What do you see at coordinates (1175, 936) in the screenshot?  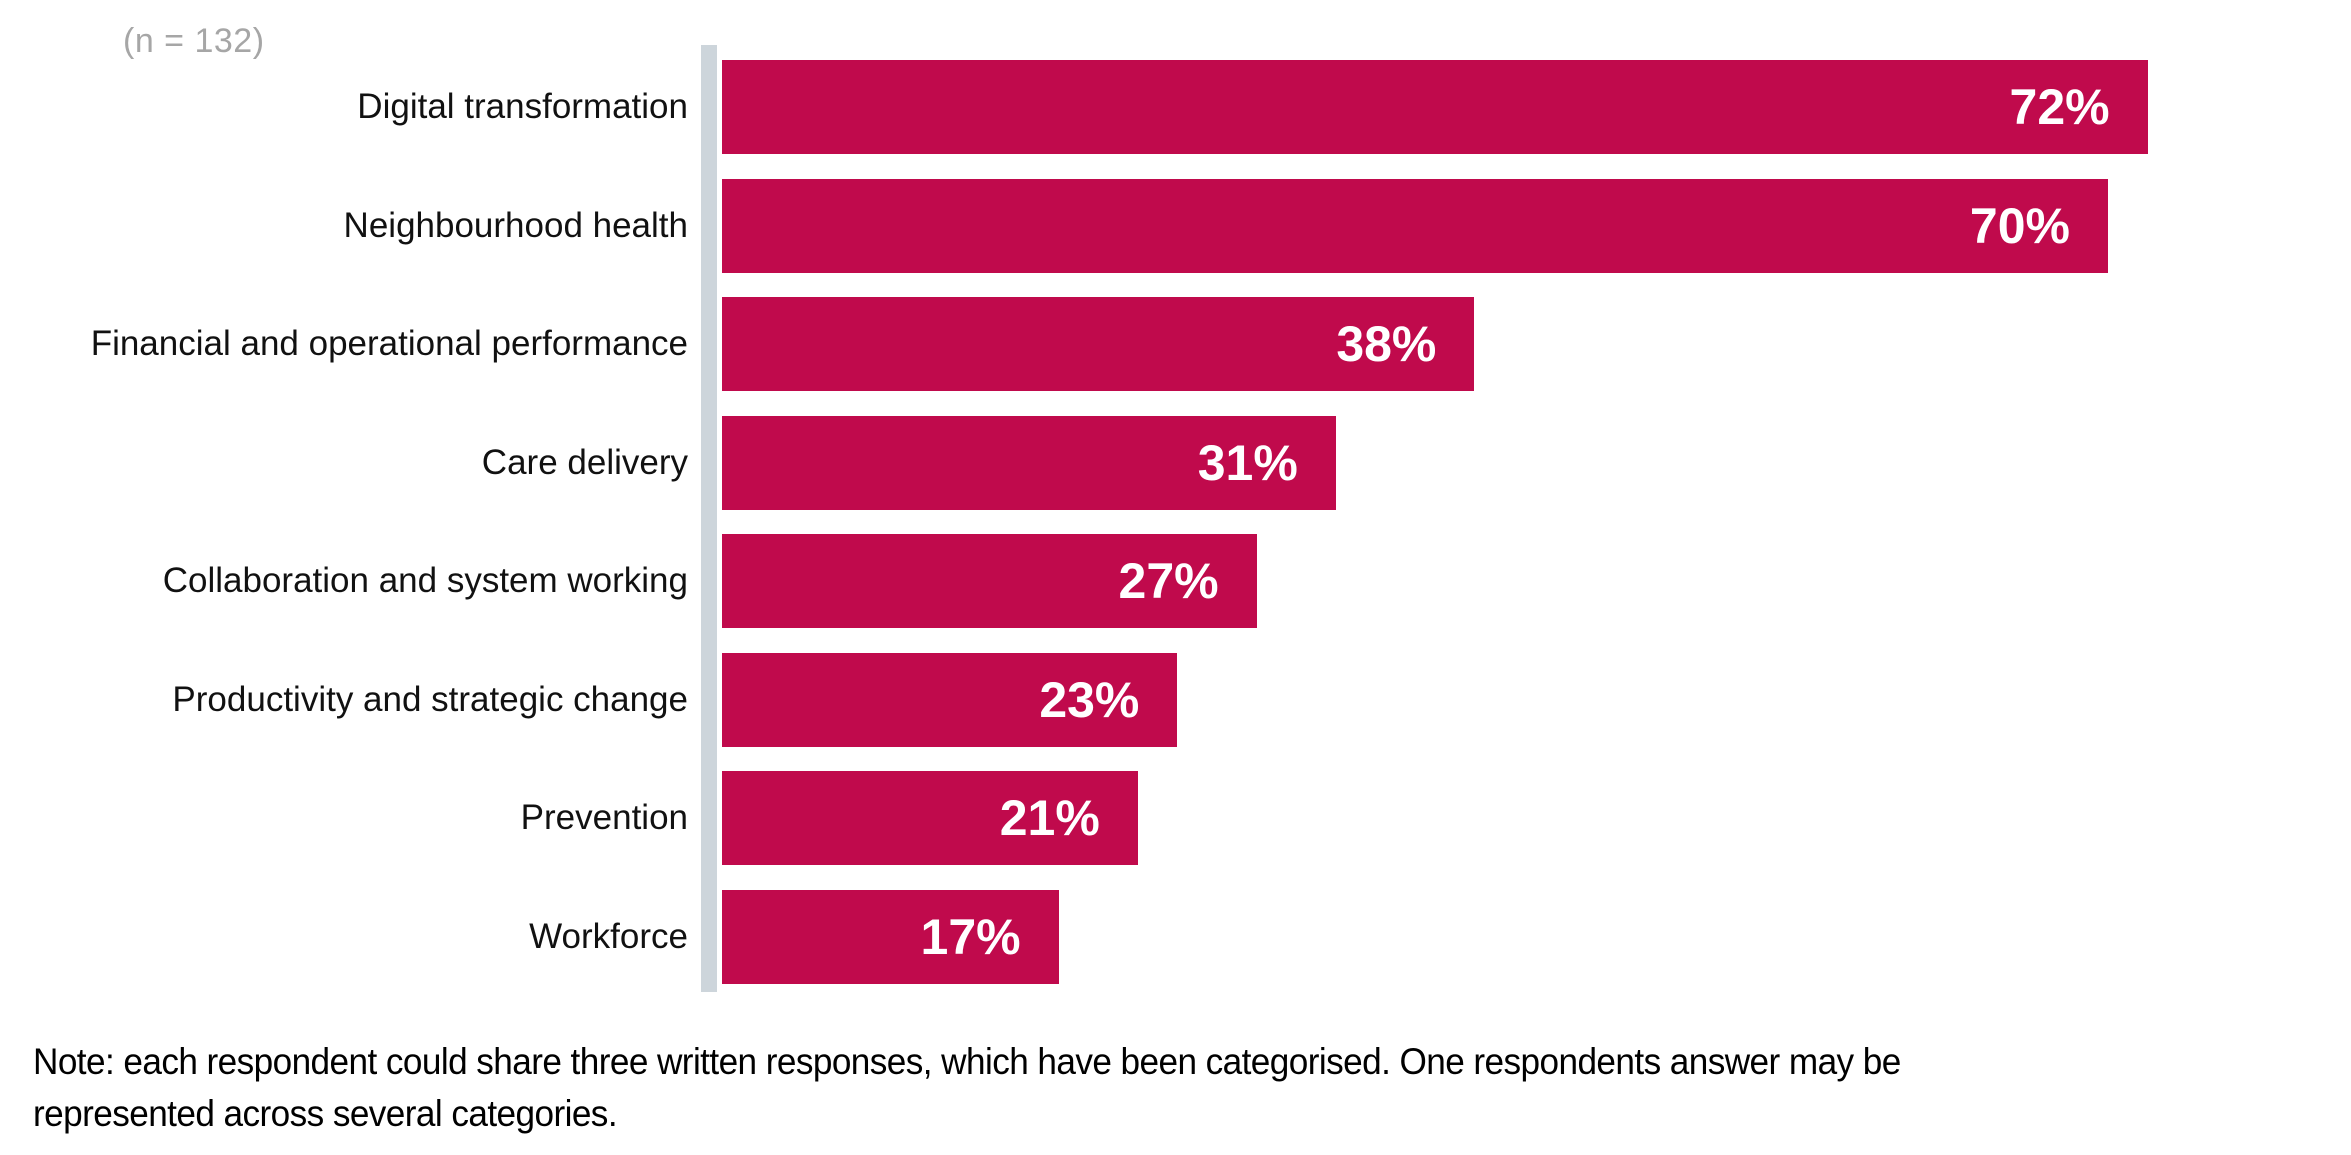 I see `chart-row: Workforce 17%` at bounding box center [1175, 936].